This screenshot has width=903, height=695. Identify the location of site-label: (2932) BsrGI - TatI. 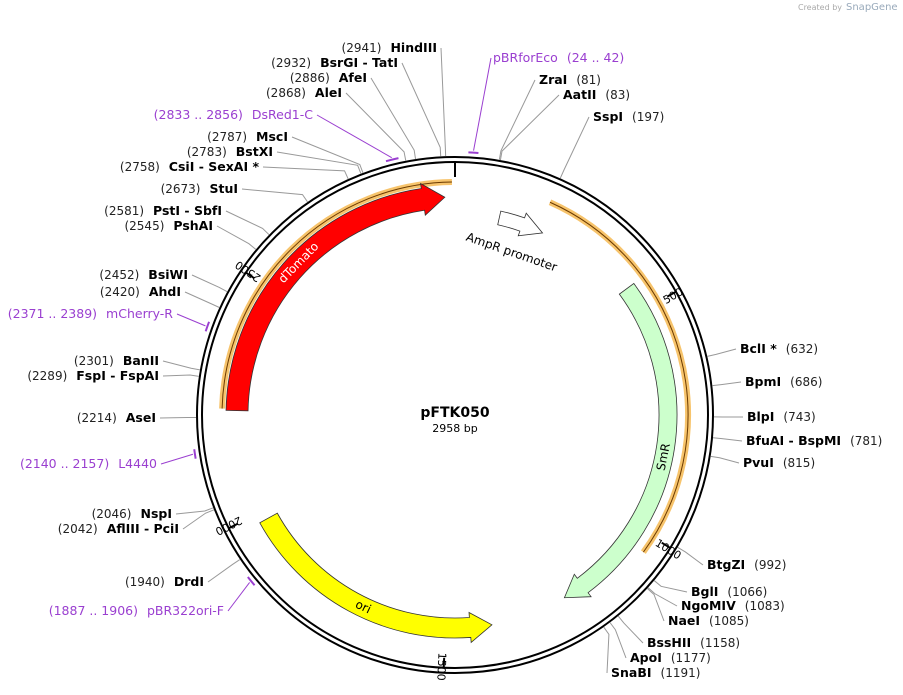
(334, 62).